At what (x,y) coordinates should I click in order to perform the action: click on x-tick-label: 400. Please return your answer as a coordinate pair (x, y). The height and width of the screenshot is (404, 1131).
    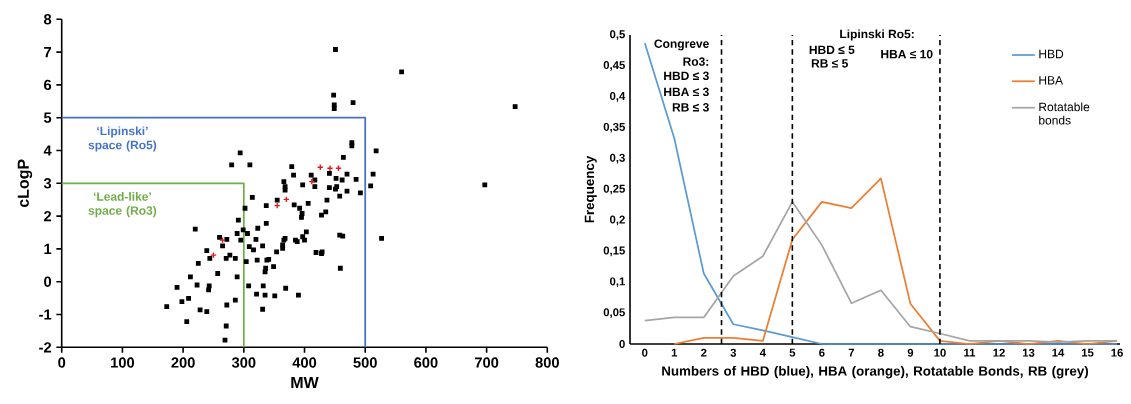
    Looking at the image, I should click on (304, 362).